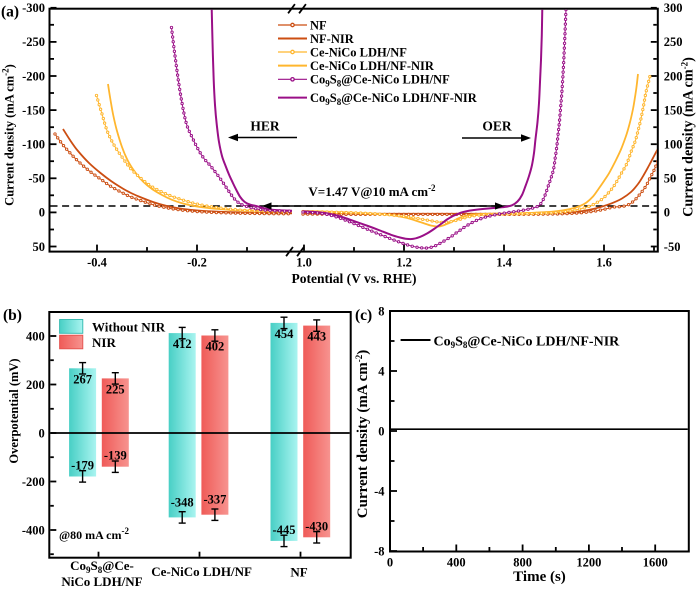 The image size is (698, 595). What do you see at coordinates (94, 534) in the screenshot?
I see `svg-text: @80 mA cm-2​` at bounding box center [94, 534].